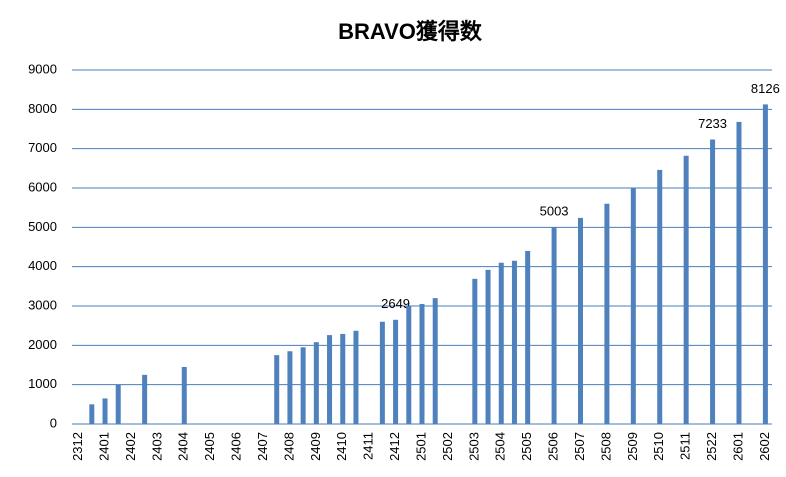 The width and height of the screenshot is (786, 477). I want to click on x-tick-label: 2404, so click(183, 446).